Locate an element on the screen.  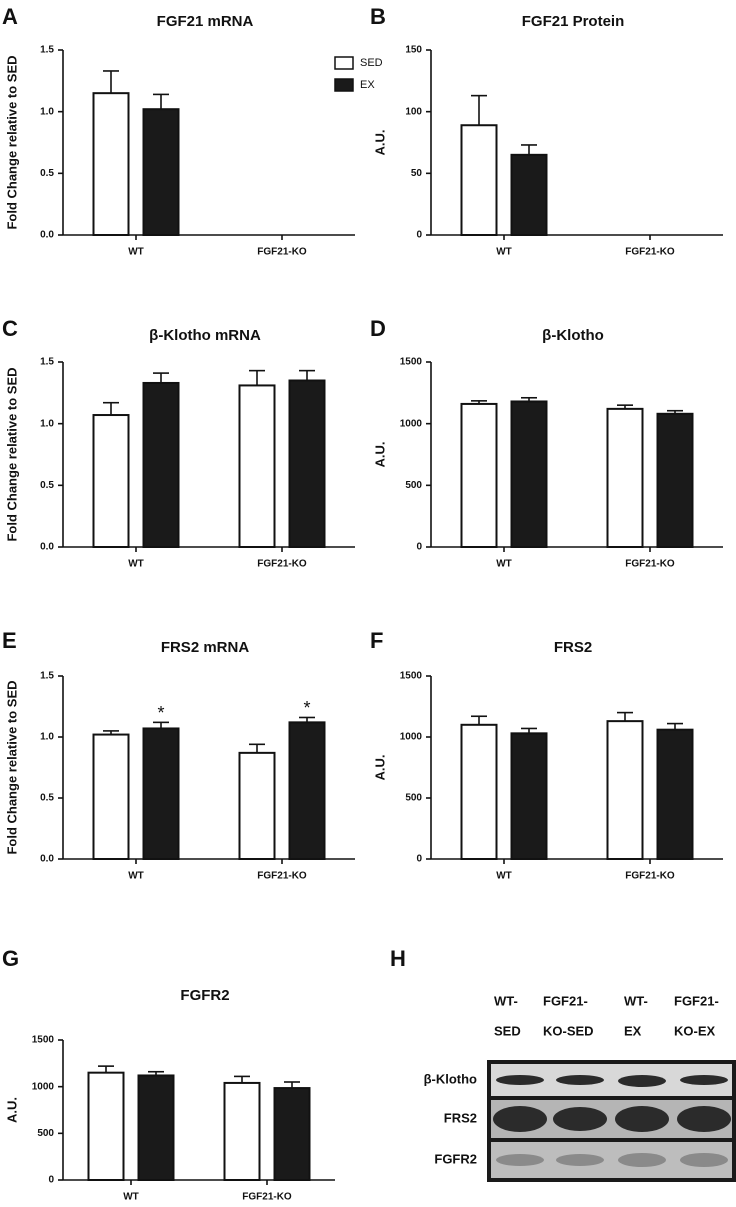
chart-title: FRS2 is located at coordinates (573, 647).